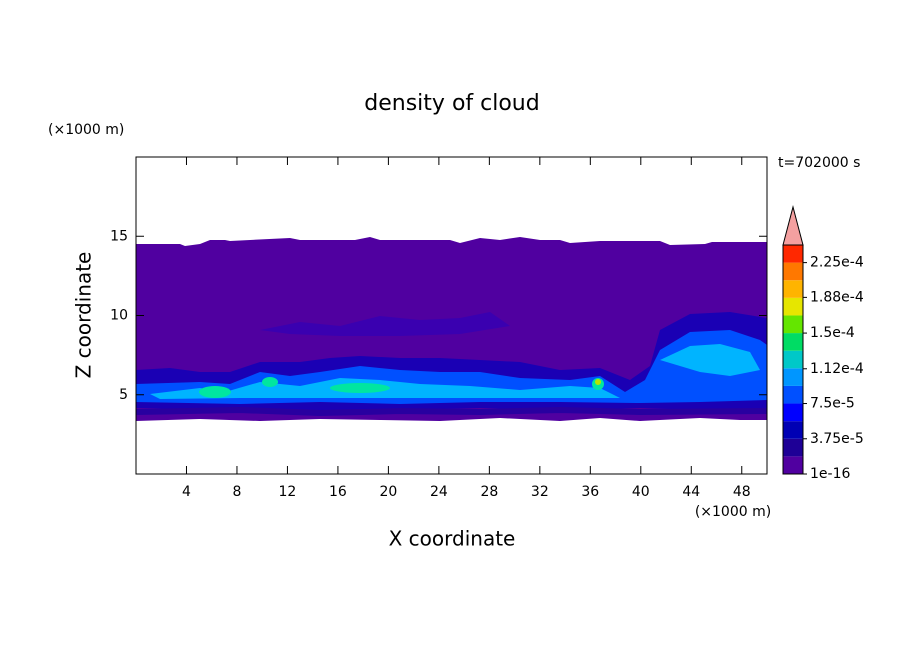 This screenshot has width=904, height=654. I want to click on x-tick-label: 44, so click(691, 492).